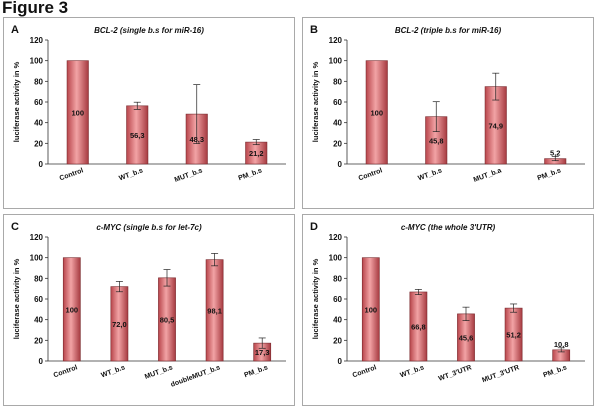 This screenshot has height=411, width=600. What do you see at coordinates (262, 352) in the screenshot?
I see `data-label: 17,3` at bounding box center [262, 352].